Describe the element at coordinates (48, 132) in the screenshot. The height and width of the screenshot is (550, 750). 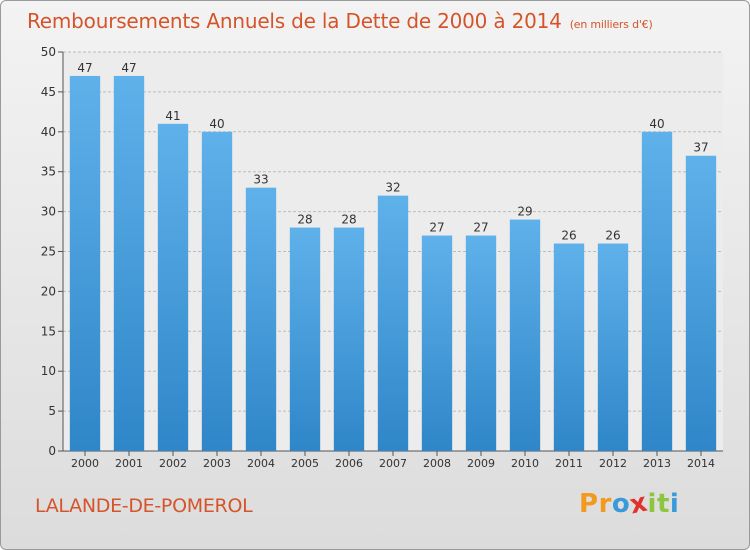
I see `y-tick-label: 40` at that location.